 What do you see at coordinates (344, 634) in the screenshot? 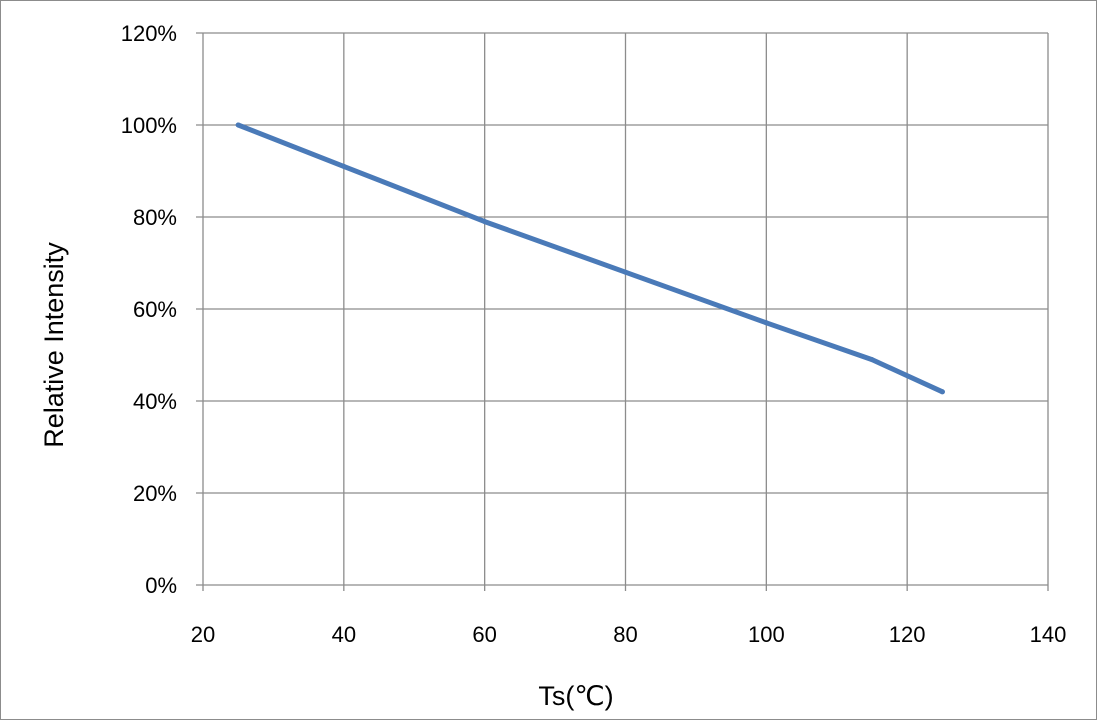
I see `x-tick-label: 40` at bounding box center [344, 634].